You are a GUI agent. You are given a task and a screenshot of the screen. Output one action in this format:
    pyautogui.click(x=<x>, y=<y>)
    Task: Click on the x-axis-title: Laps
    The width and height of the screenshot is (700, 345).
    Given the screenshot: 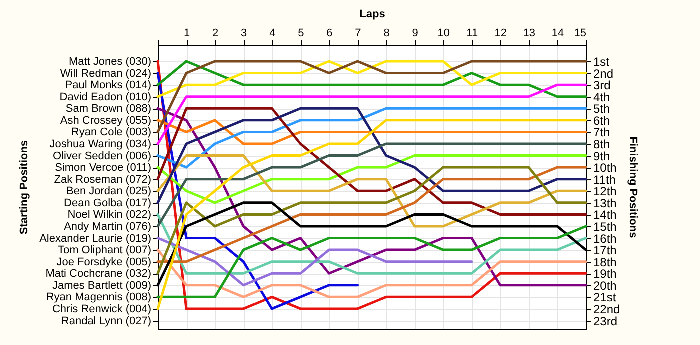 What is the action you would take?
    pyautogui.click(x=373, y=14)
    